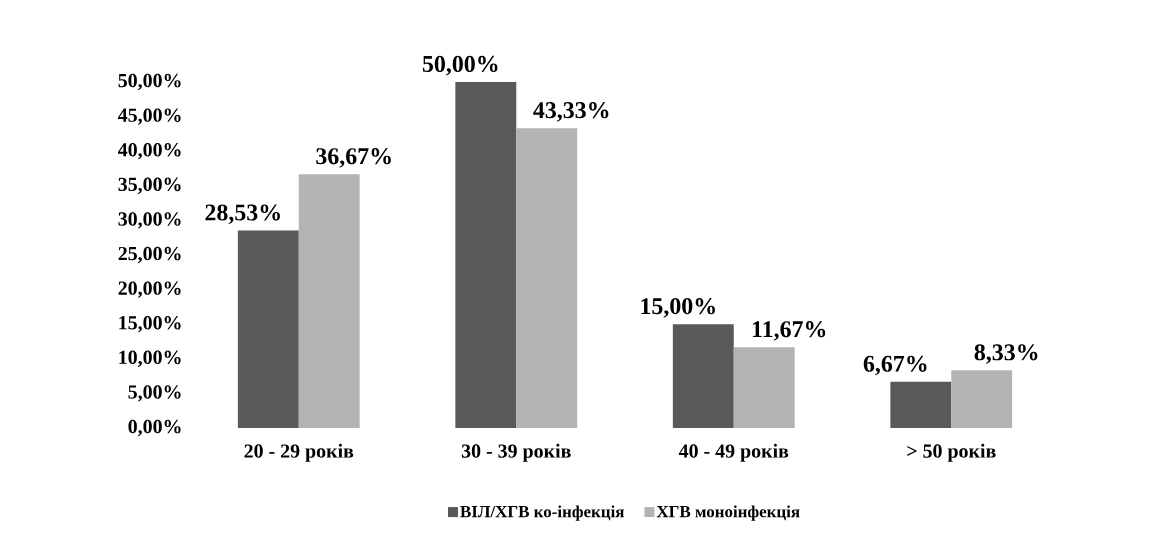 This screenshot has width=1153, height=542. Describe the element at coordinates (733, 452) in the screenshot. I see `x-tick-label: 40 - 49 років` at that location.